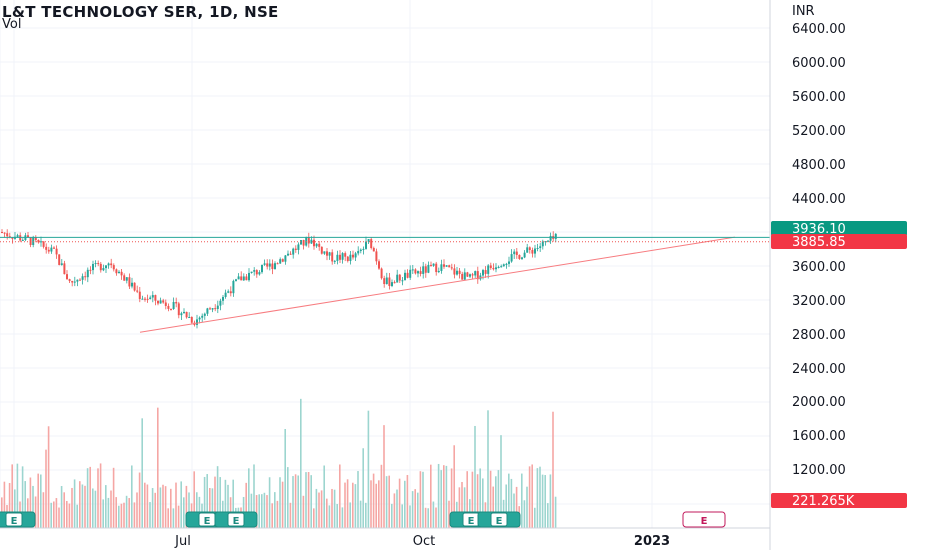 The width and height of the screenshot is (932, 550). I want to click on volume-tag, so click(839, 500).